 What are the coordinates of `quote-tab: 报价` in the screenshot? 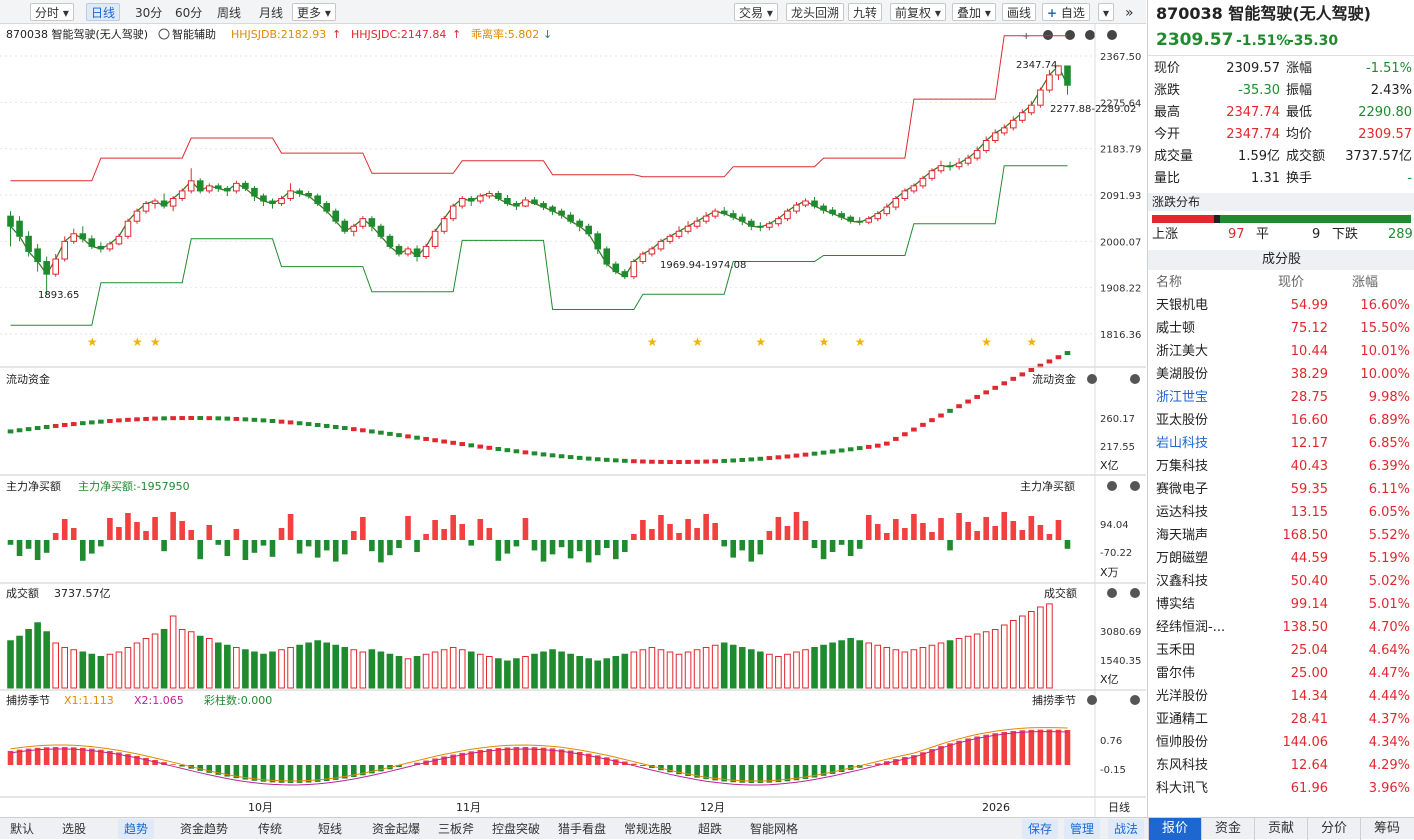 It's located at (1174, 829).